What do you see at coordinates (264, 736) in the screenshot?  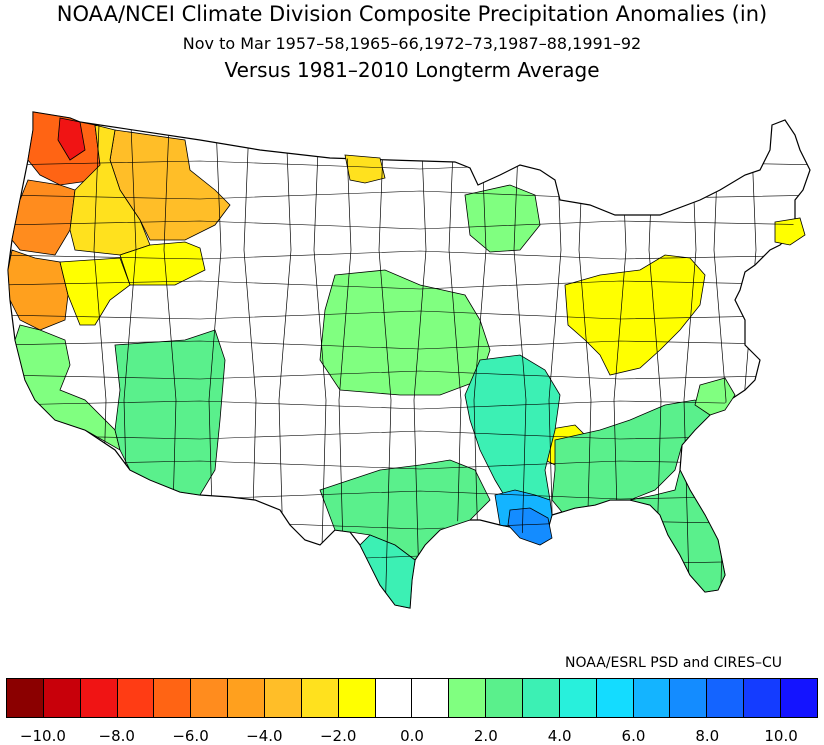 I see `legend-tick-label: −4.0` at bounding box center [264, 736].